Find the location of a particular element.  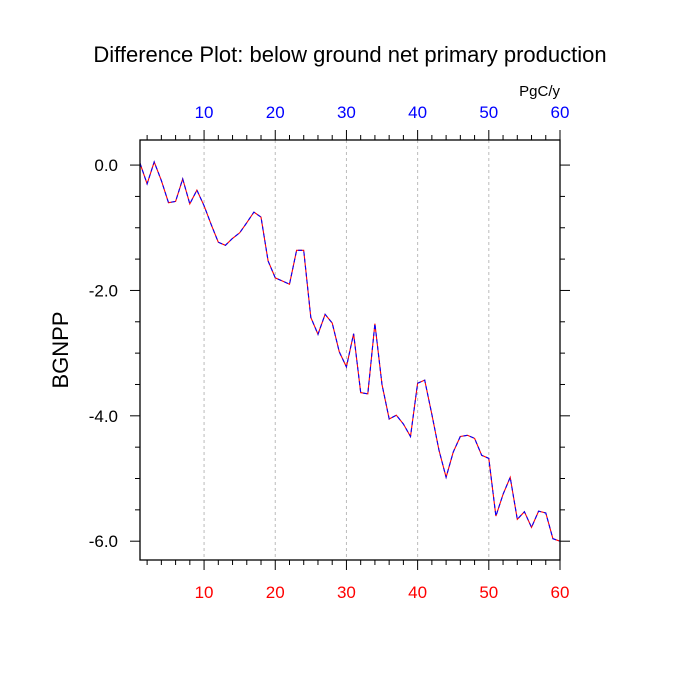

x-tick-label-bottom-60: 60 is located at coordinates (560, 592).